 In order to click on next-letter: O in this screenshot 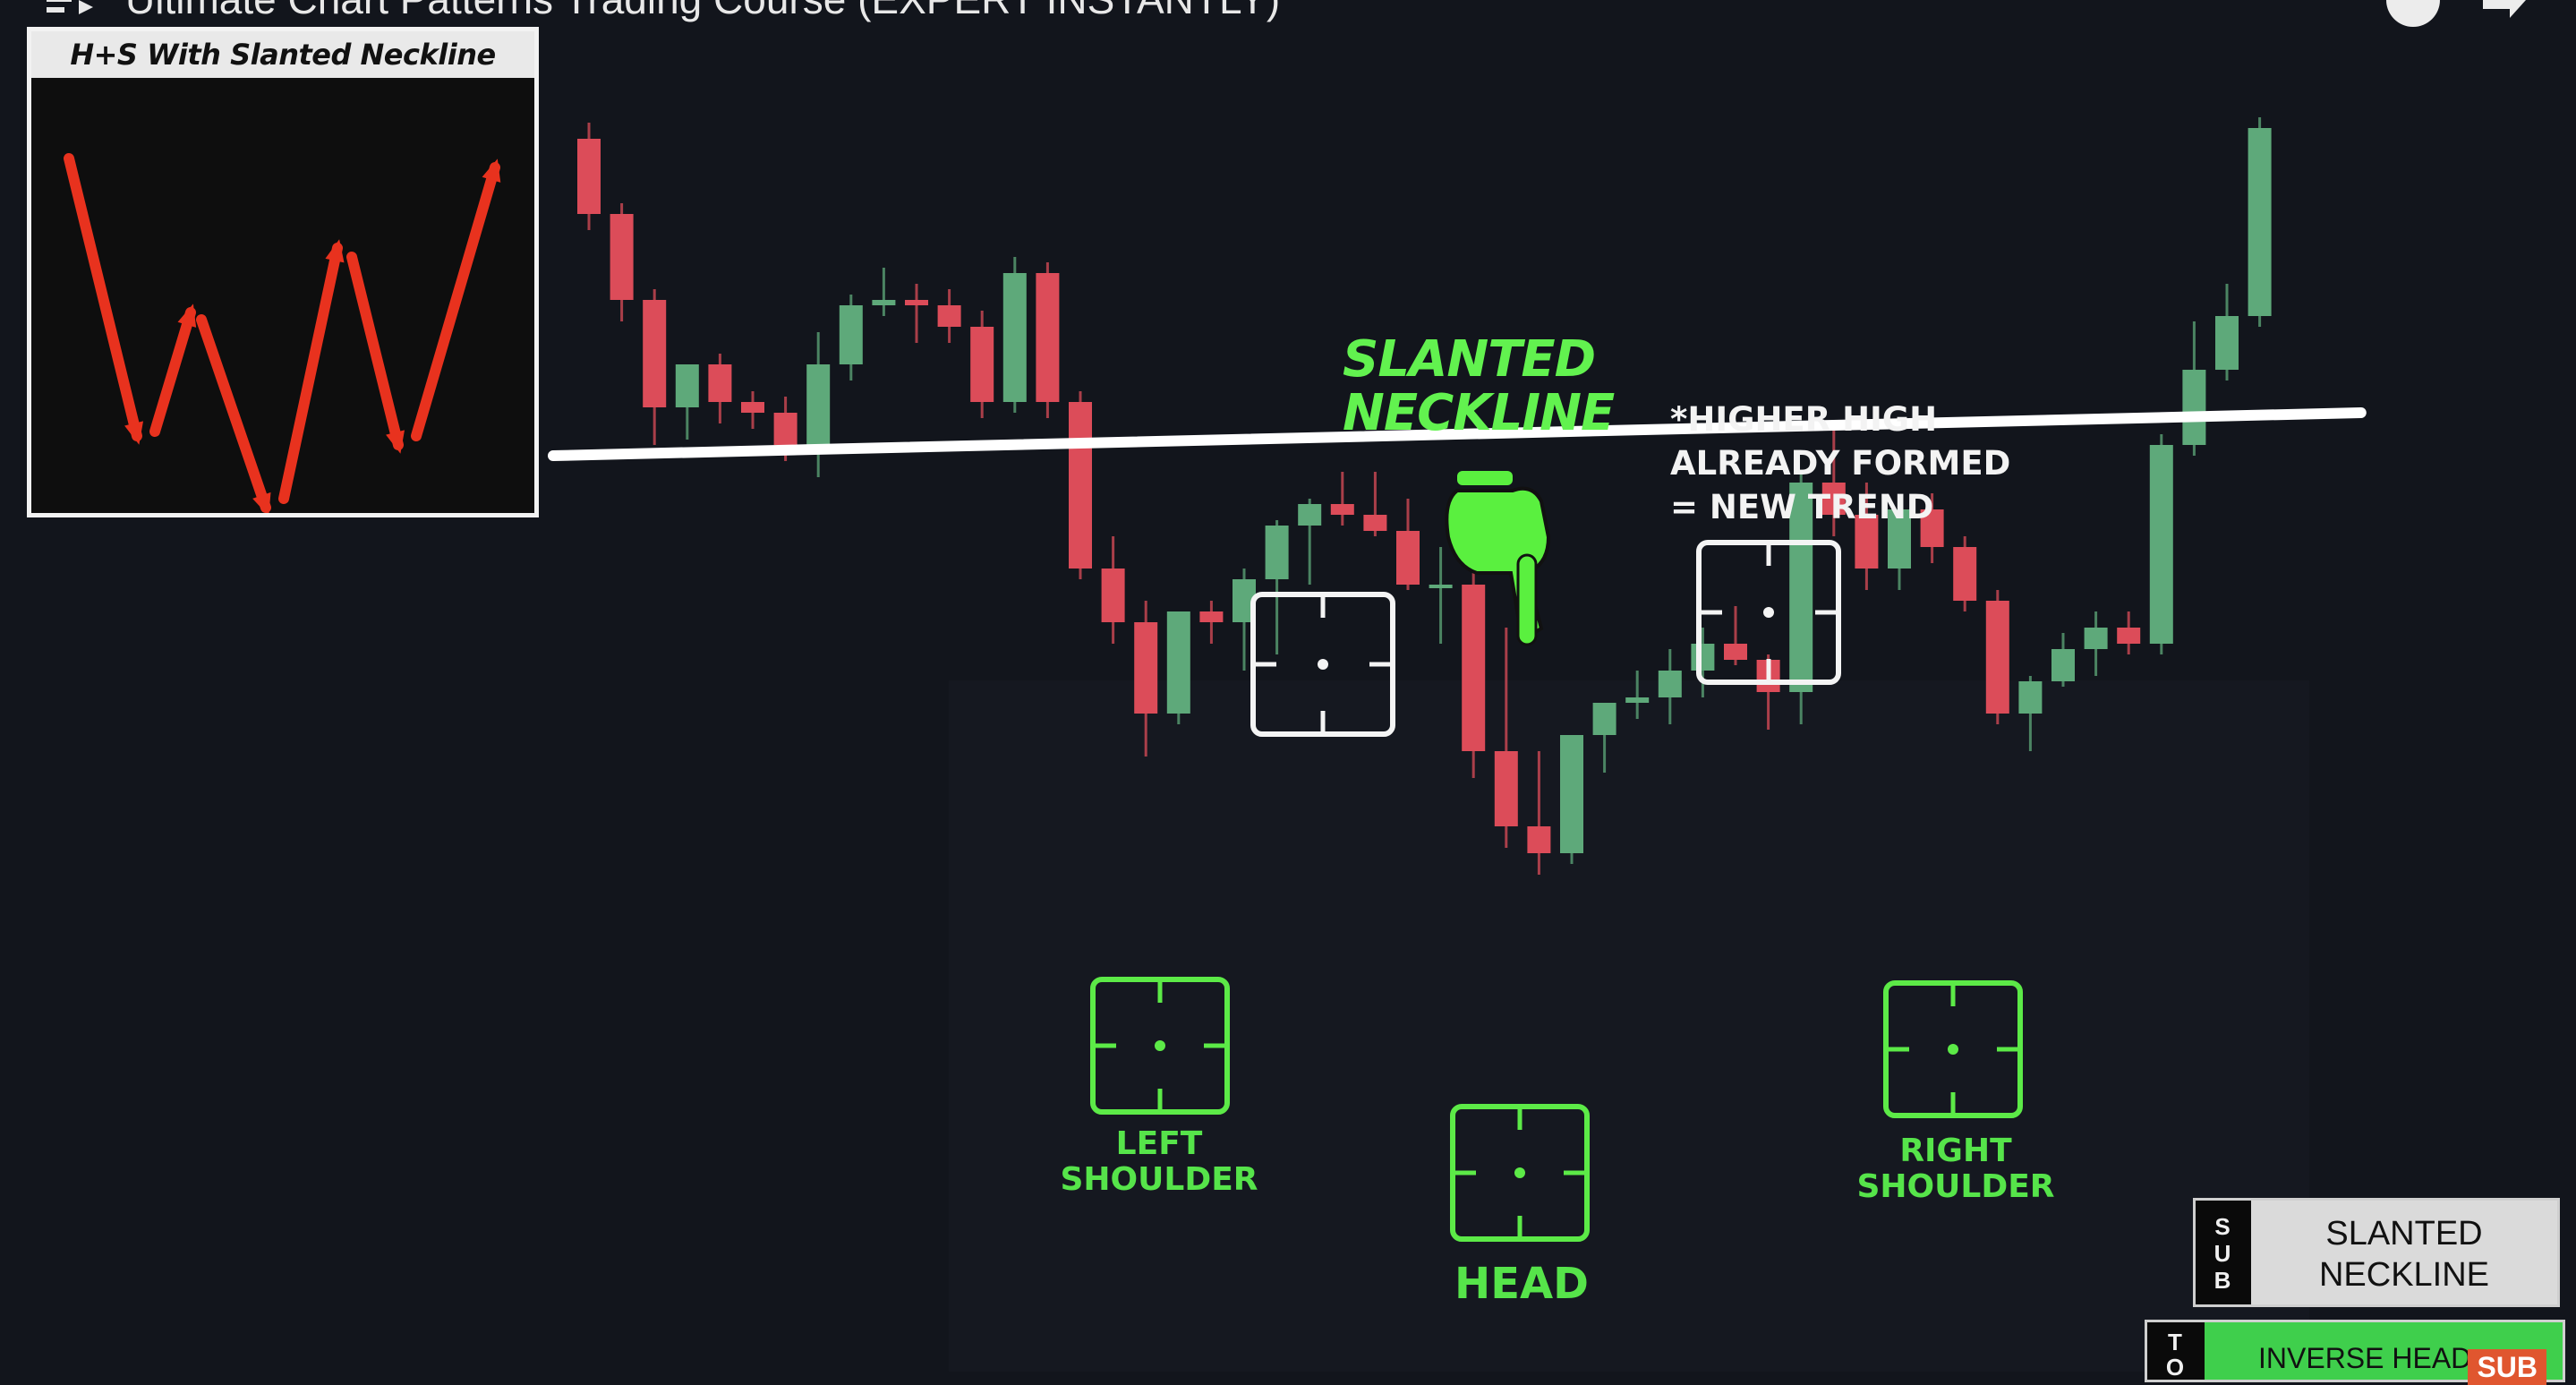, I will do `click(2175, 1368)`.